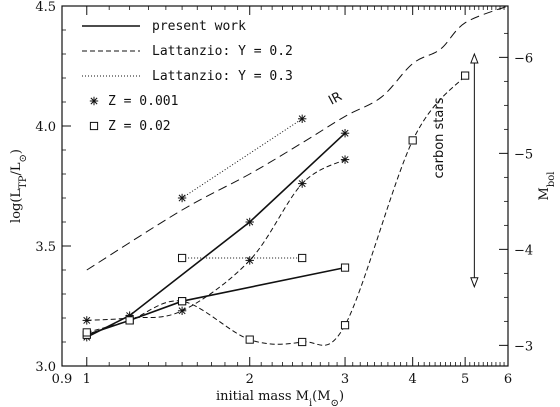 Image resolution: width=560 pixels, height=407 pixels. Describe the element at coordinates (45, 247) in the screenshot. I see `y-tick-label: 3.5` at that location.